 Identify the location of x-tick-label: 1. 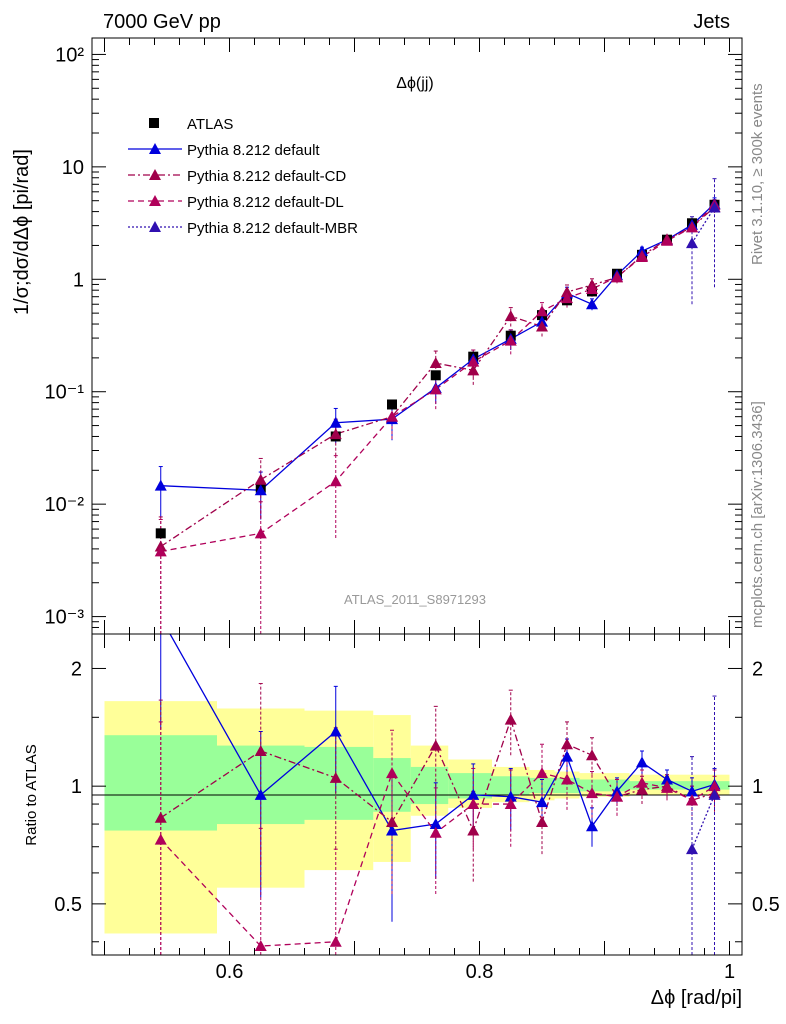
(729, 972).